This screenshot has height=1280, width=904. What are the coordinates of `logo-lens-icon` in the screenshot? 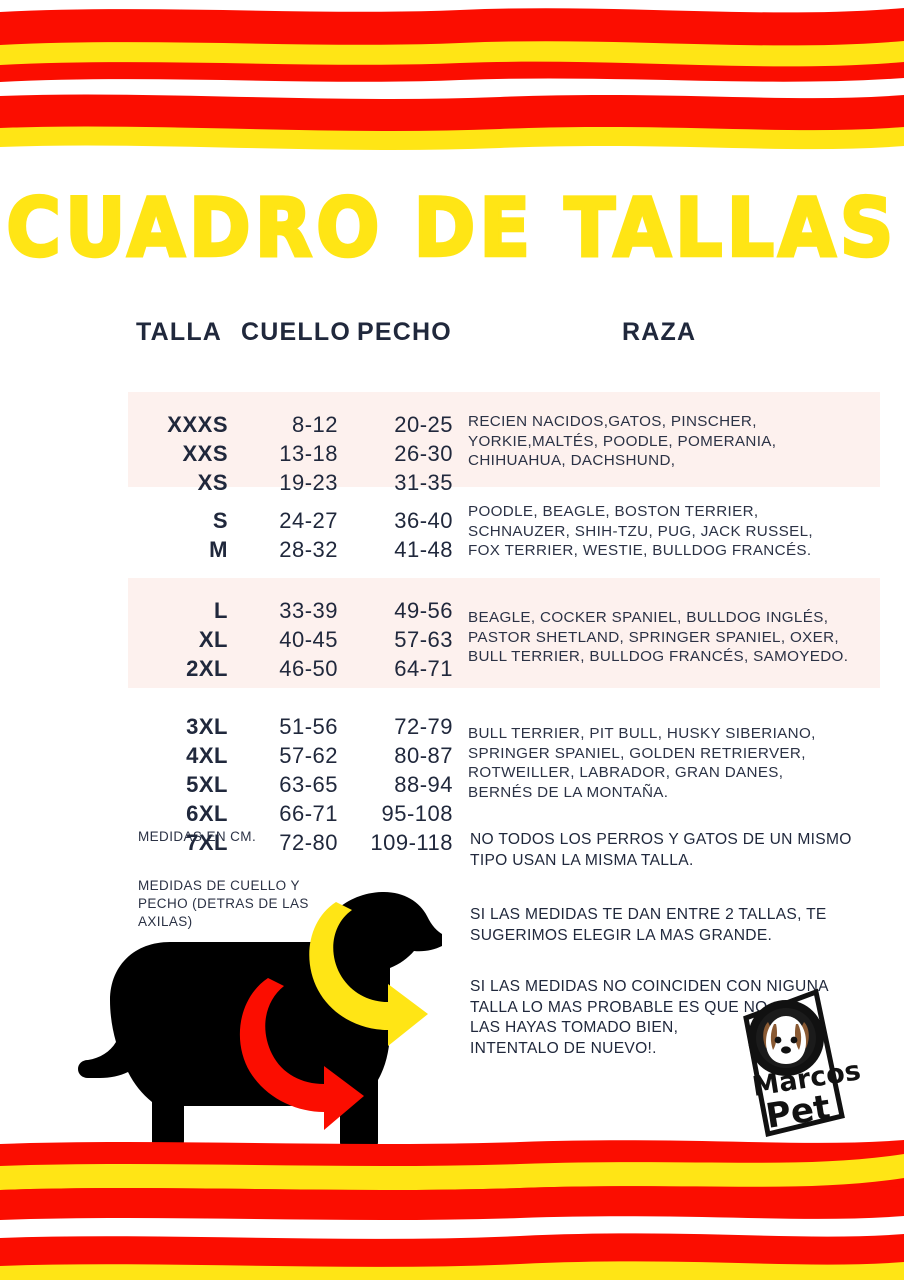 It's located at (786, 1038).